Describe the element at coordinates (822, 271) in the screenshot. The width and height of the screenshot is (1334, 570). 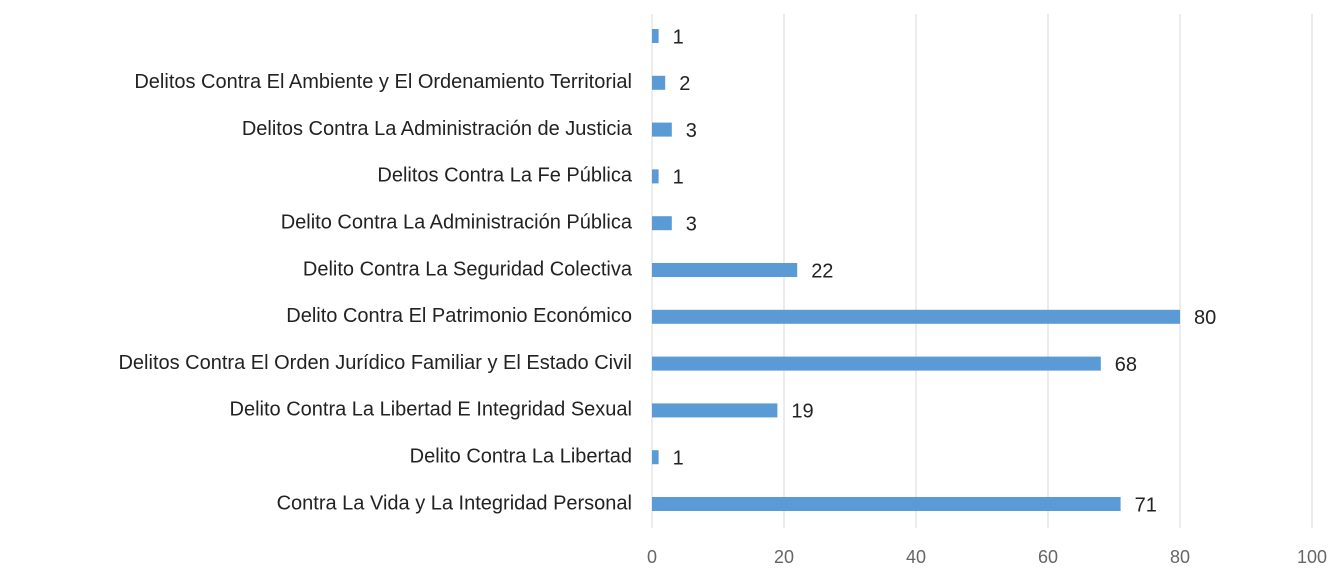
I see `value-label: 22` at that location.